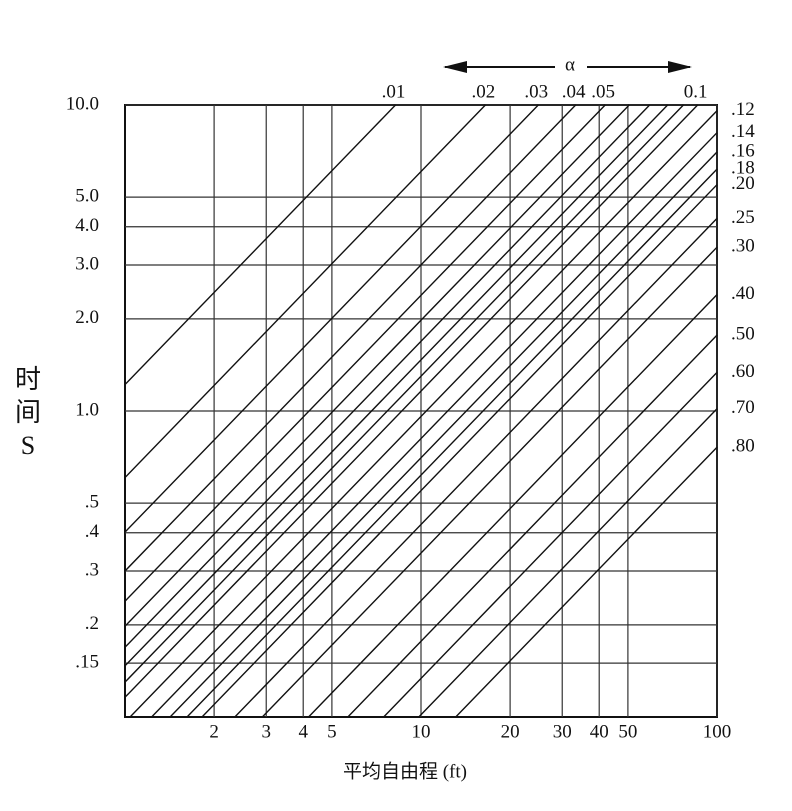  I want to click on alpha-value-label: .18, so click(743, 168).